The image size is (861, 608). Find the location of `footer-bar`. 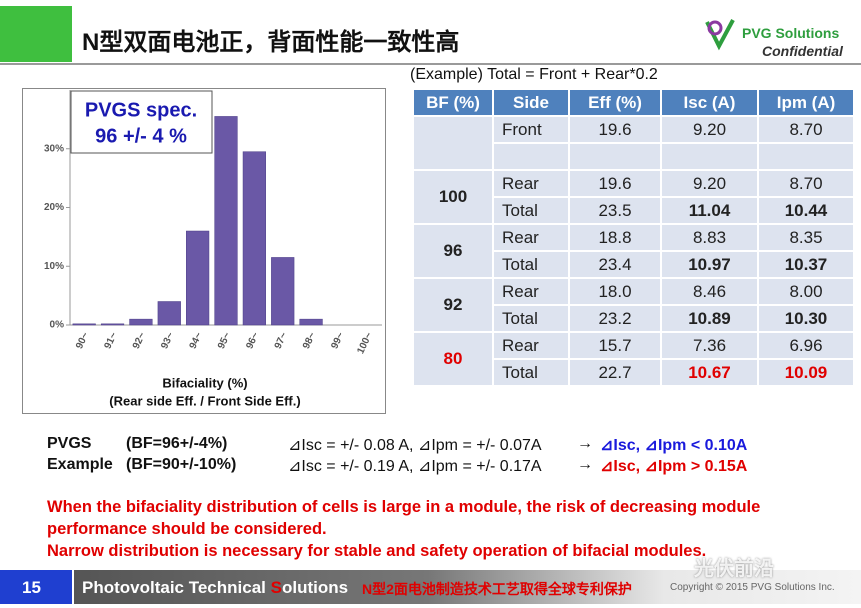

footer-bar is located at coordinates (467, 587).